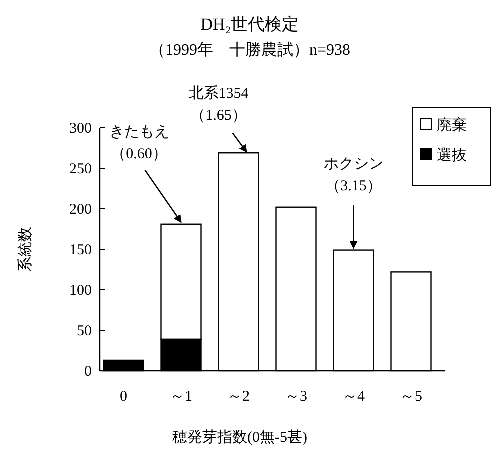 The width and height of the screenshot is (501, 450). What do you see at coordinates (81, 210) in the screenshot?
I see `y-tick-label: 200` at bounding box center [81, 210].